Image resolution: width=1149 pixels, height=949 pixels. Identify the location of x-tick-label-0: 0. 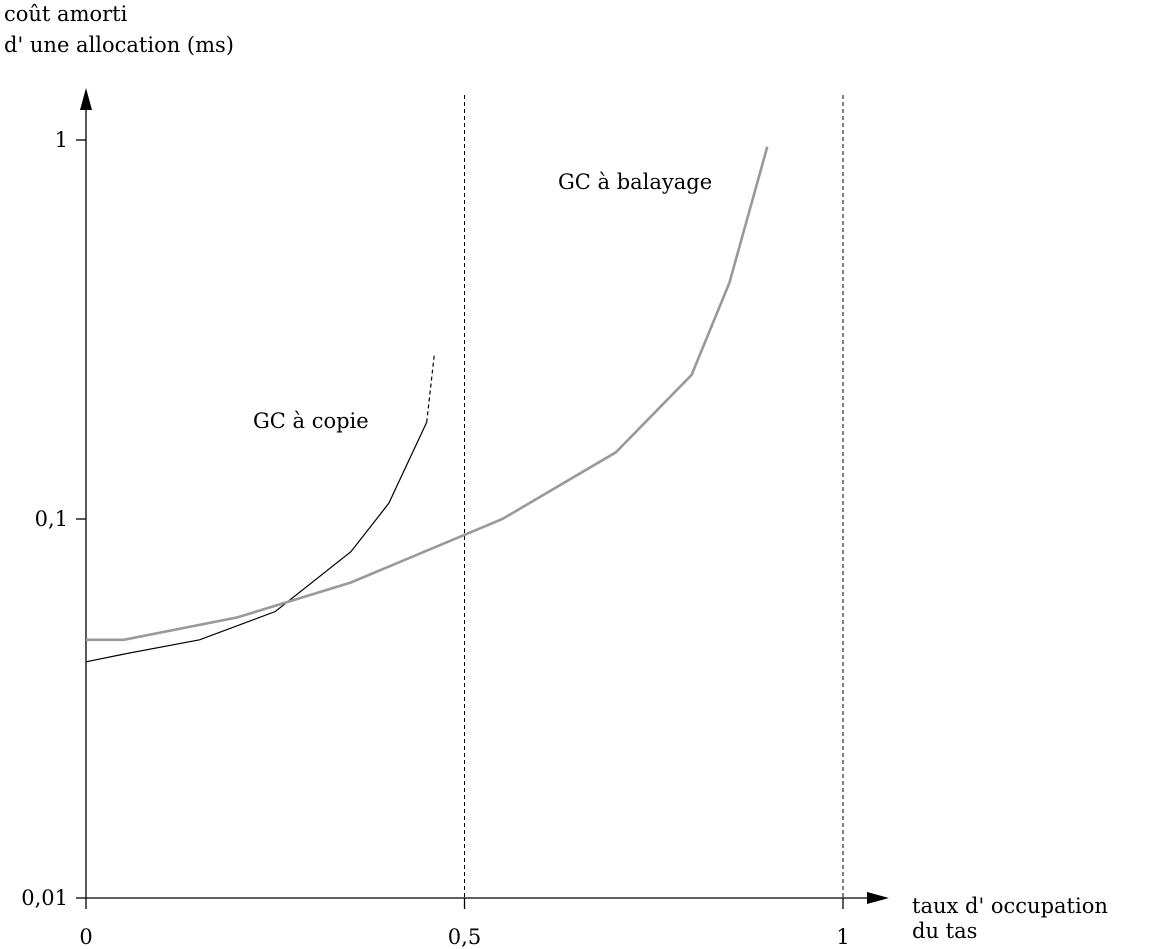
(85, 937).